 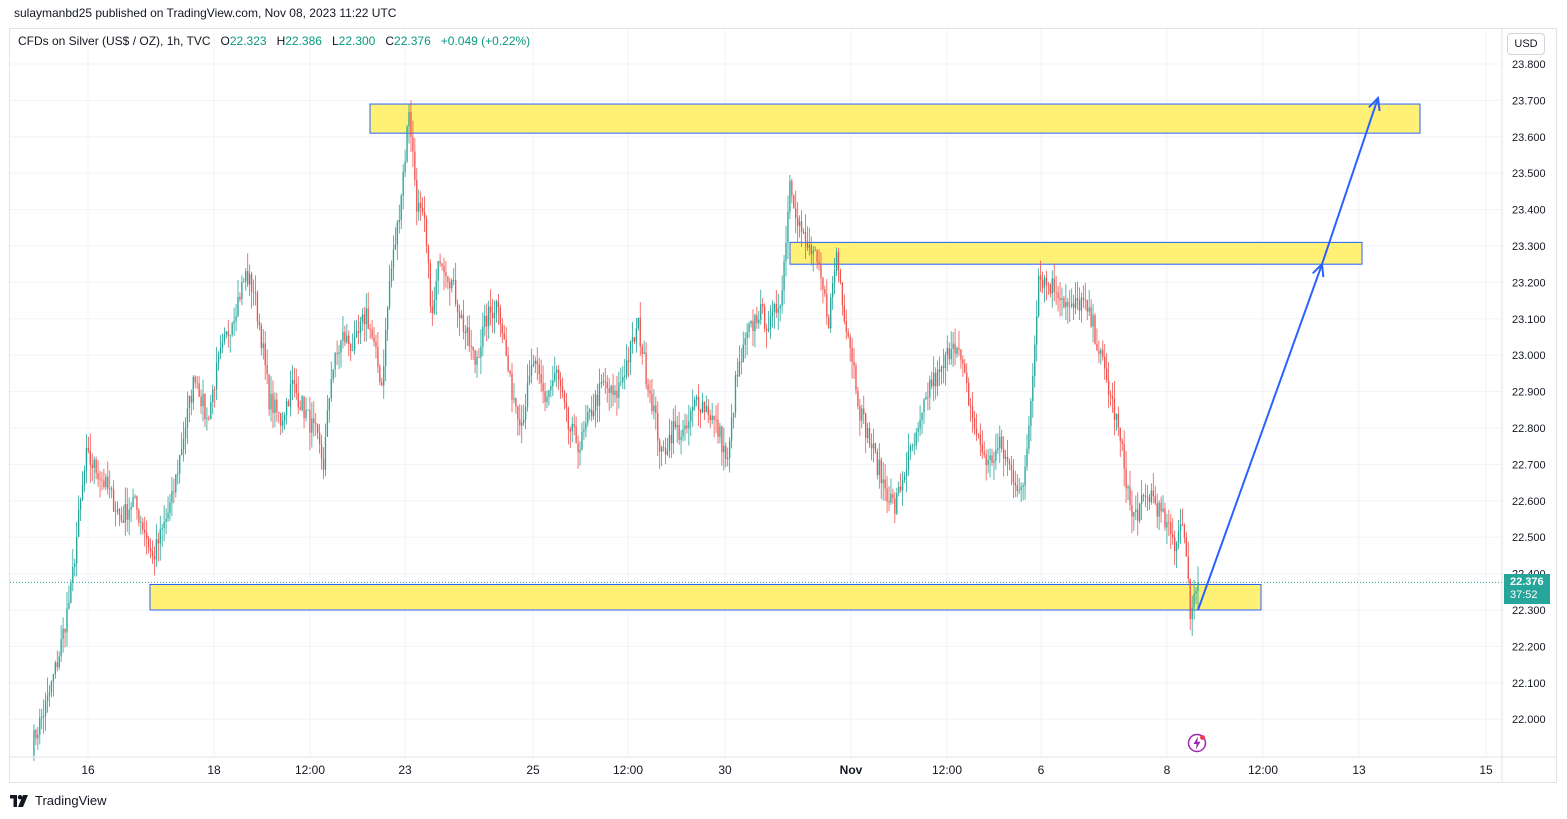 What do you see at coordinates (1486, 770) in the screenshot?
I see `x-tick-label: 15` at bounding box center [1486, 770].